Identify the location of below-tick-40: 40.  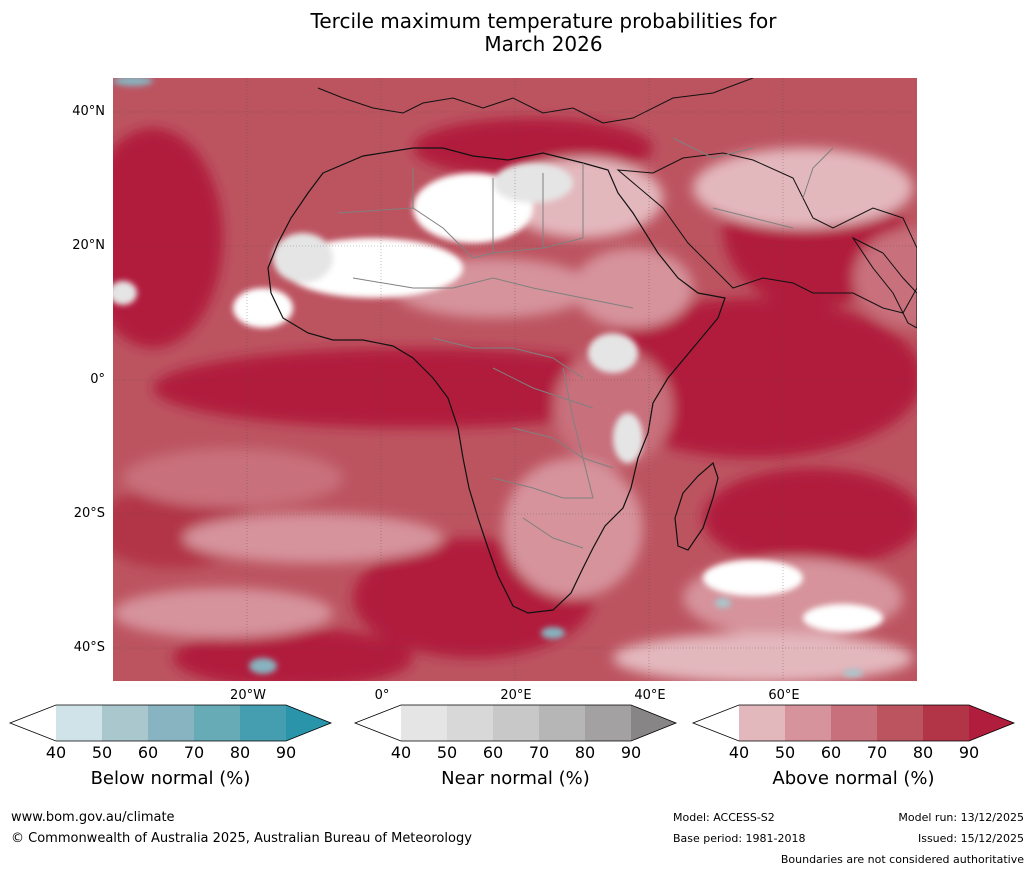
(56, 752).